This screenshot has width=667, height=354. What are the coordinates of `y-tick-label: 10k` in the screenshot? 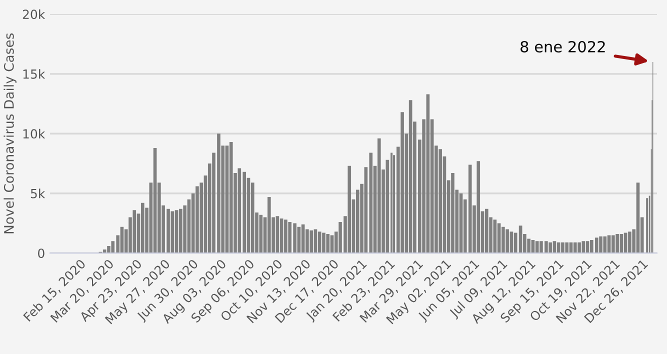 It's located at (34, 133).